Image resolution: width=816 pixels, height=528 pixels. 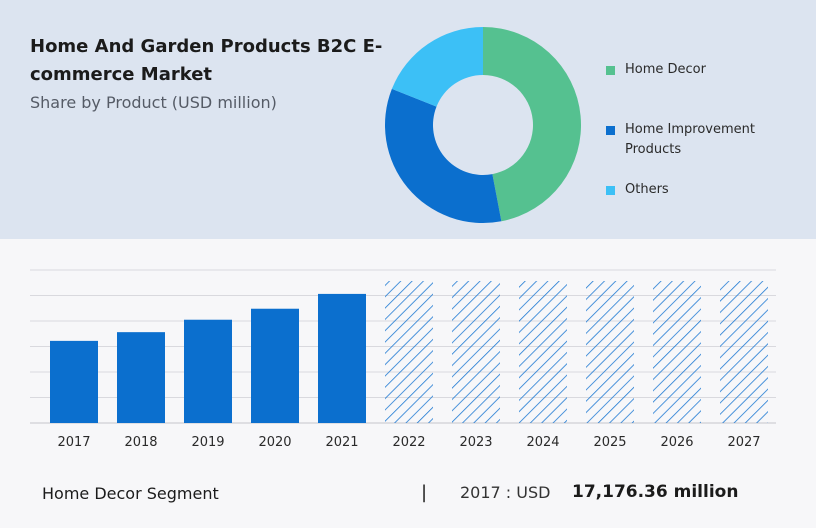 I want to click on legend-label: Home Decor, so click(x=665, y=69).